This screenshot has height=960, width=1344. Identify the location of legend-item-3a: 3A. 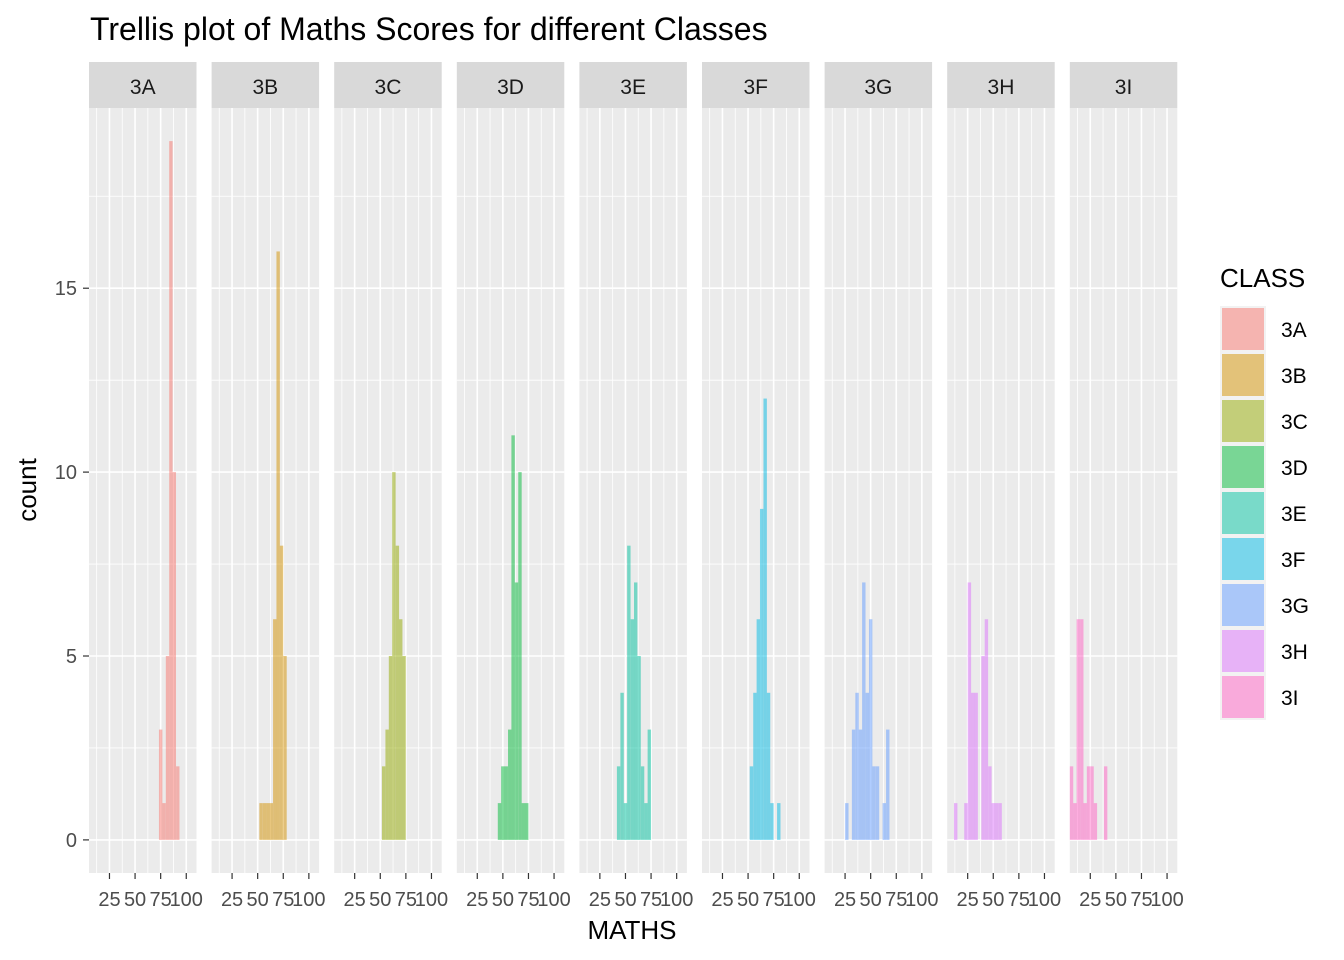
(1263, 329).